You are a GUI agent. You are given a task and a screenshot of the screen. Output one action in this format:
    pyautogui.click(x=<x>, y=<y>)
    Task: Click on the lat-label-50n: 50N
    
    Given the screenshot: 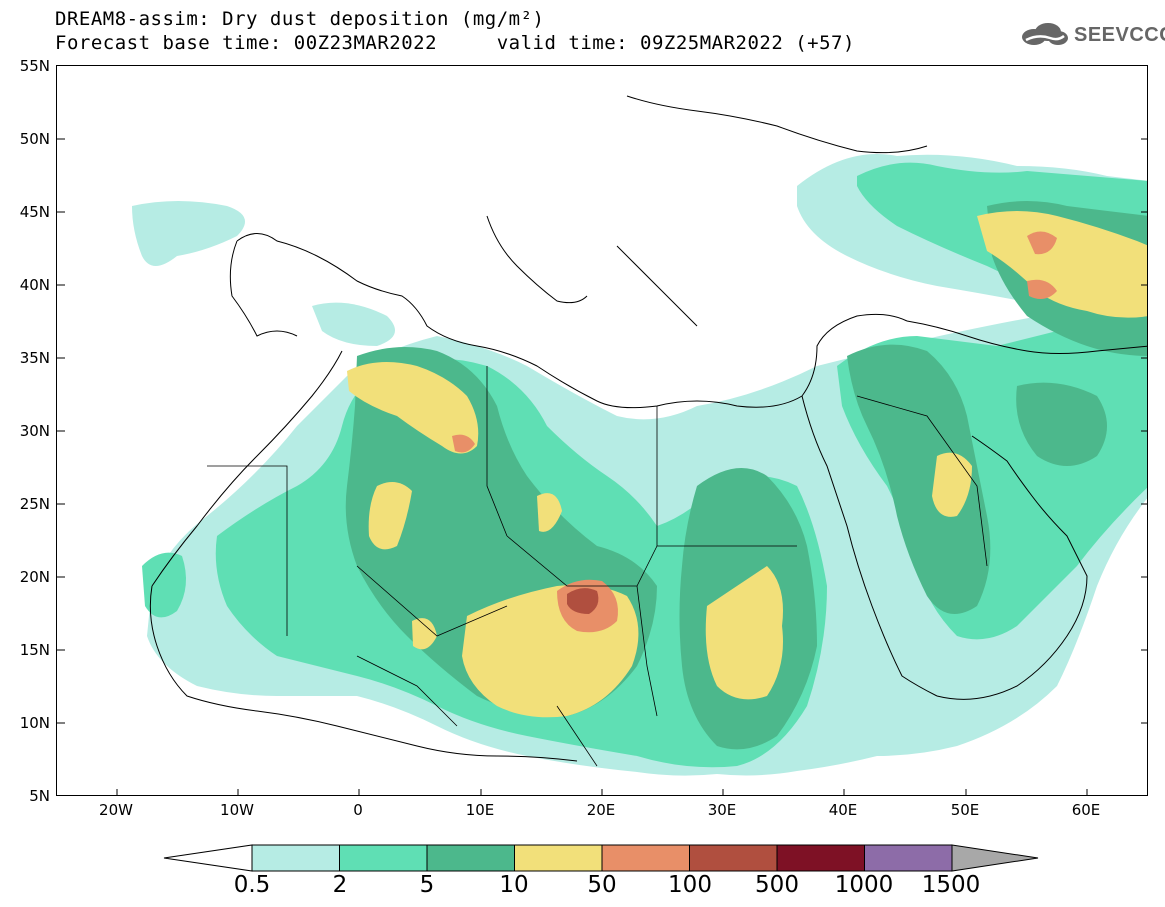 What is the action you would take?
    pyautogui.click(x=34, y=139)
    